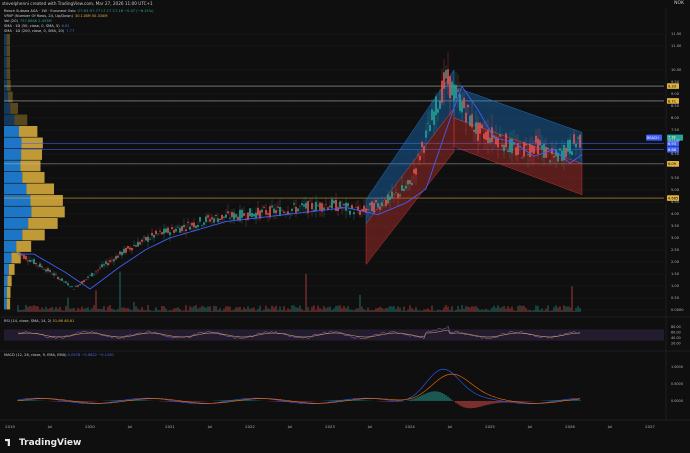 The width and height of the screenshot is (690, 453). I want to click on macd-tick-label: 1.0000, so click(677, 367).